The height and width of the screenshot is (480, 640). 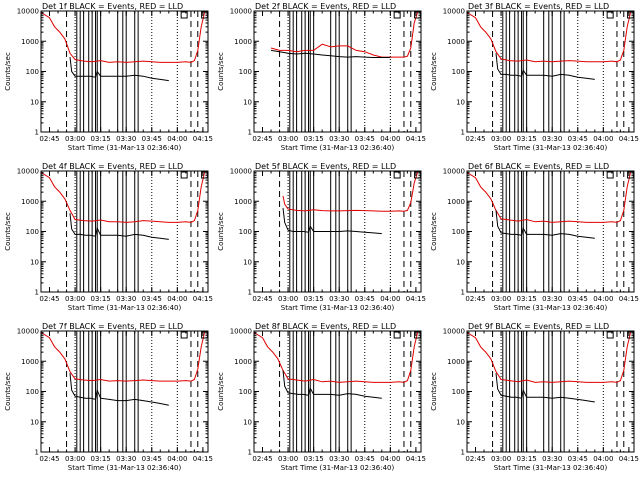 What do you see at coordinates (538, 326) in the screenshot?
I see `panel-title: Det 9f BLACK = Events, RED = LLD` at bounding box center [538, 326].